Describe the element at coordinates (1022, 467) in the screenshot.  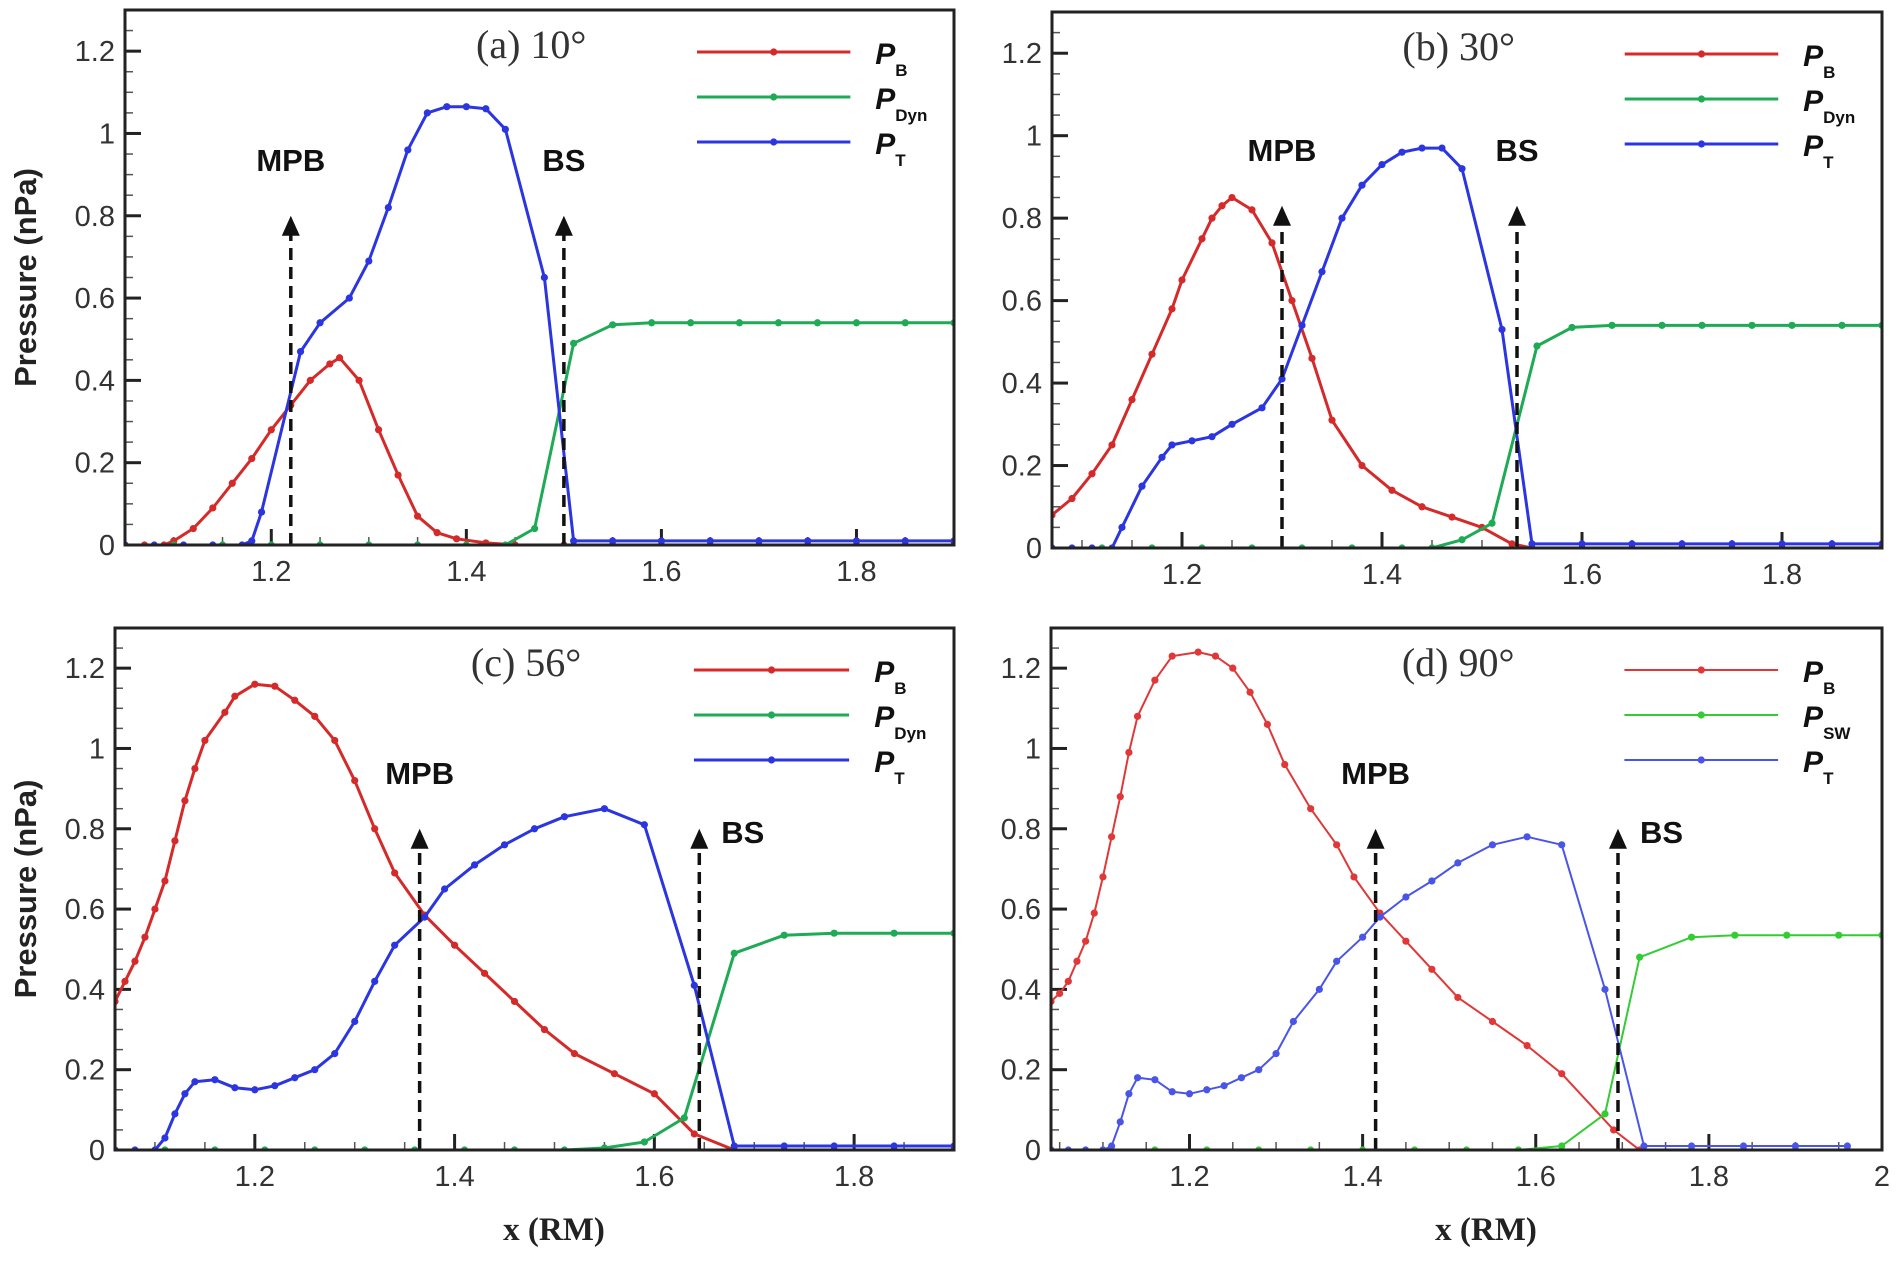
I see `y-tick-label: 0.2` at that location.